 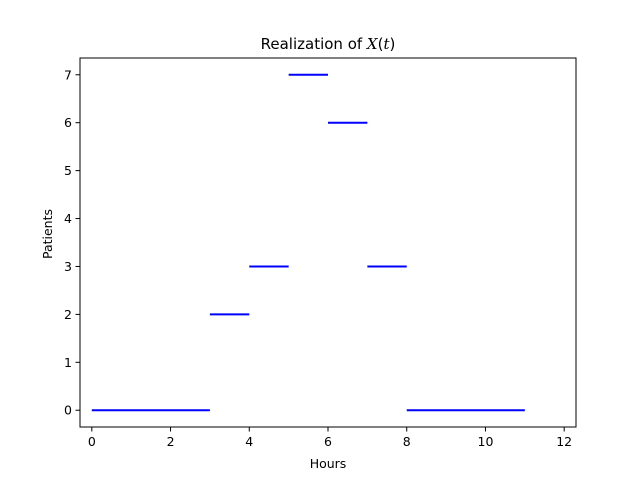 I want to click on y-tick-label: 6, so click(x=68, y=122).